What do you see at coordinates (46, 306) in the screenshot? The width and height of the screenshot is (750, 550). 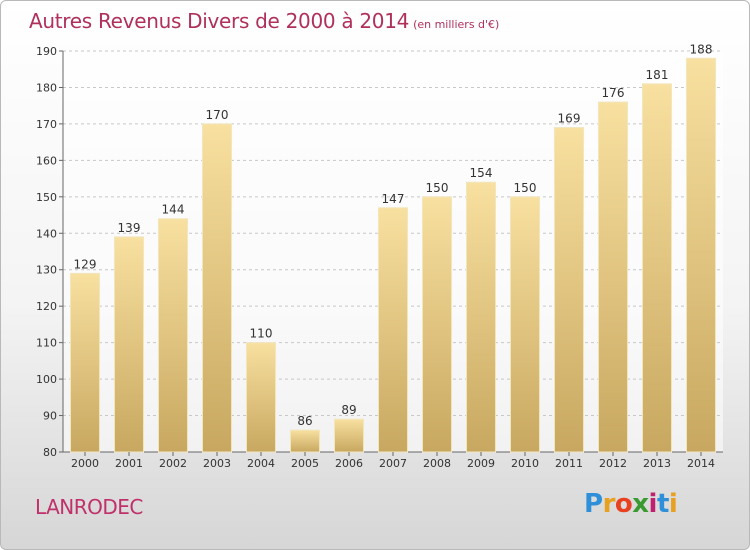 I see `y-tick-label: 120` at bounding box center [46, 306].